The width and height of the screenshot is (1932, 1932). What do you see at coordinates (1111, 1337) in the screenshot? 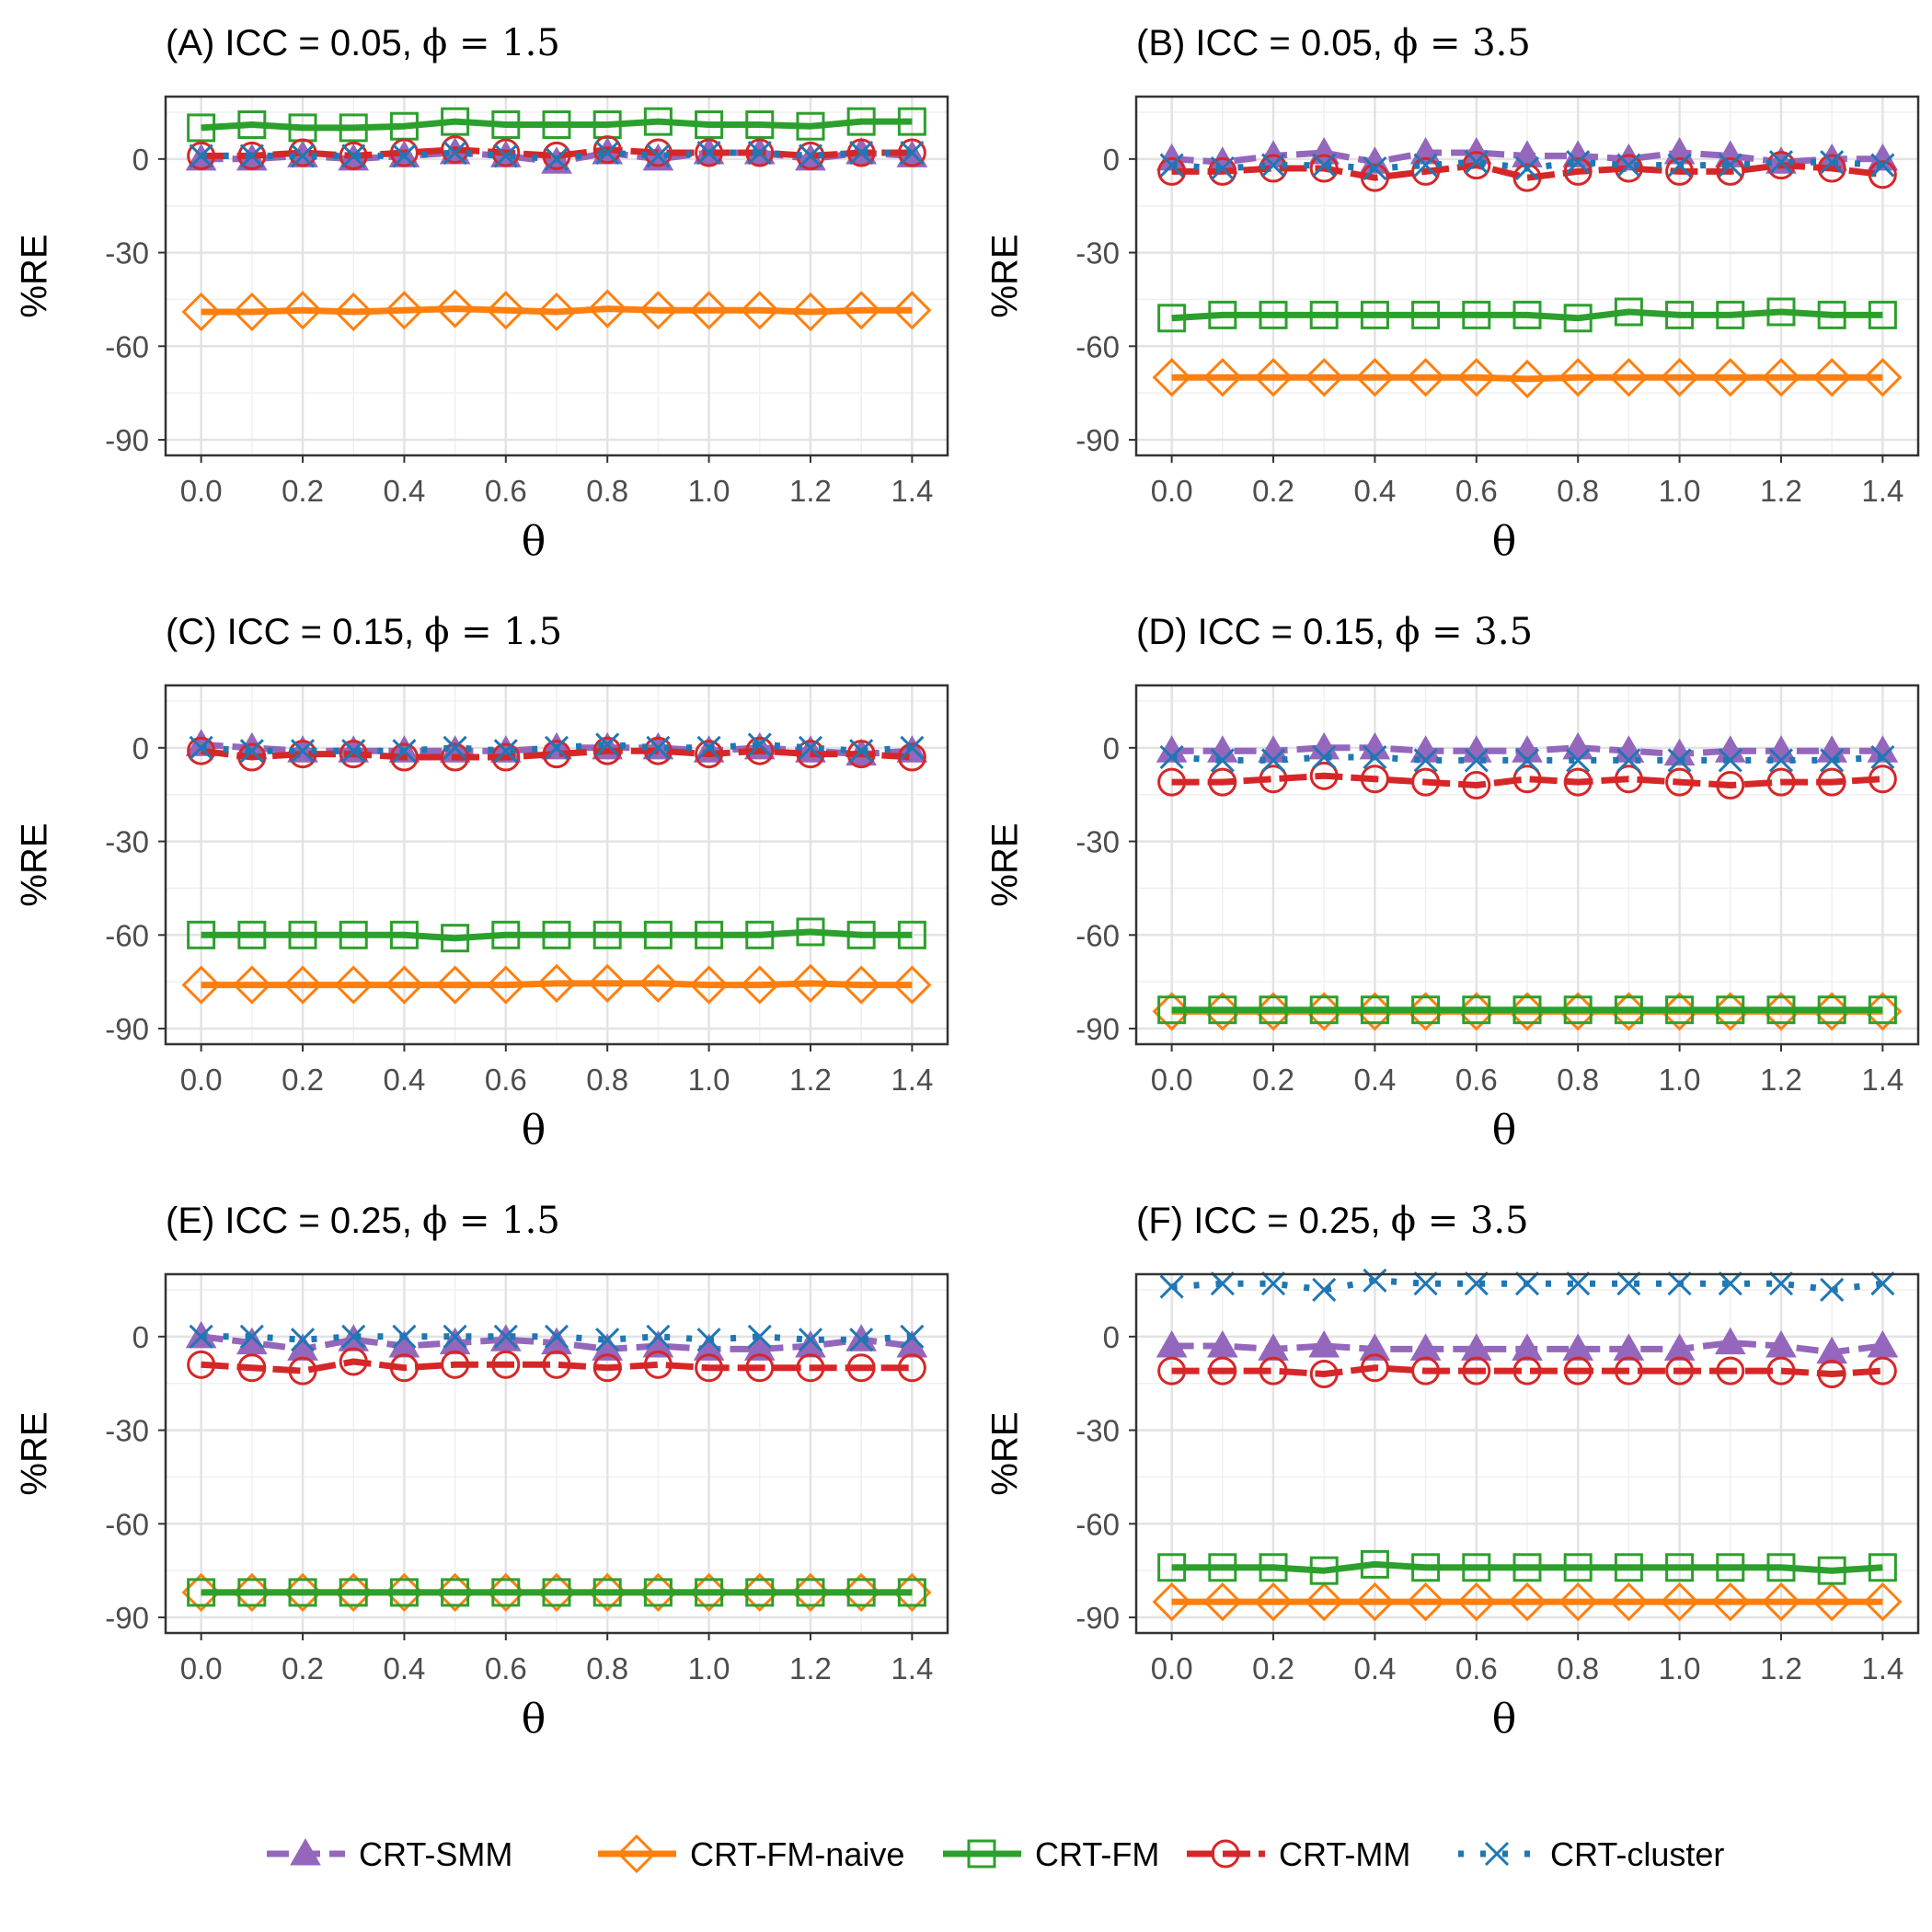
I see `y-tick-label: 0` at bounding box center [1111, 1337].